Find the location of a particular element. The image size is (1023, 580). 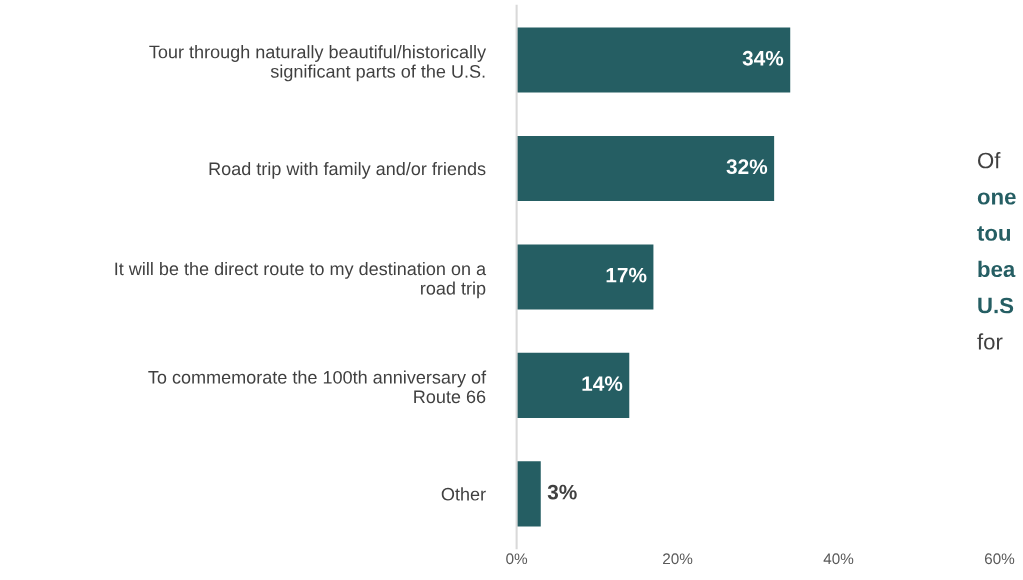

data-label: 14% is located at coordinates (602, 383).